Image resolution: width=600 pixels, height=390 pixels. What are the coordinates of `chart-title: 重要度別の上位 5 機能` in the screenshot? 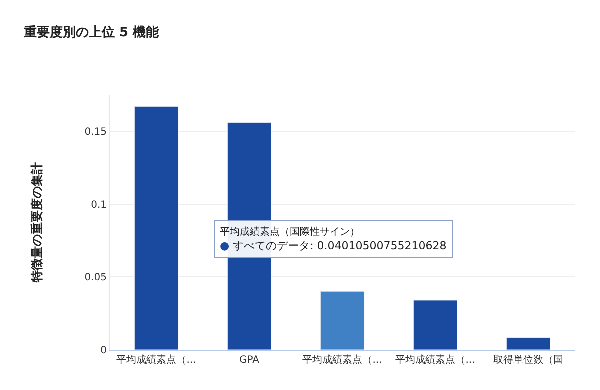 It's located at (91, 32).